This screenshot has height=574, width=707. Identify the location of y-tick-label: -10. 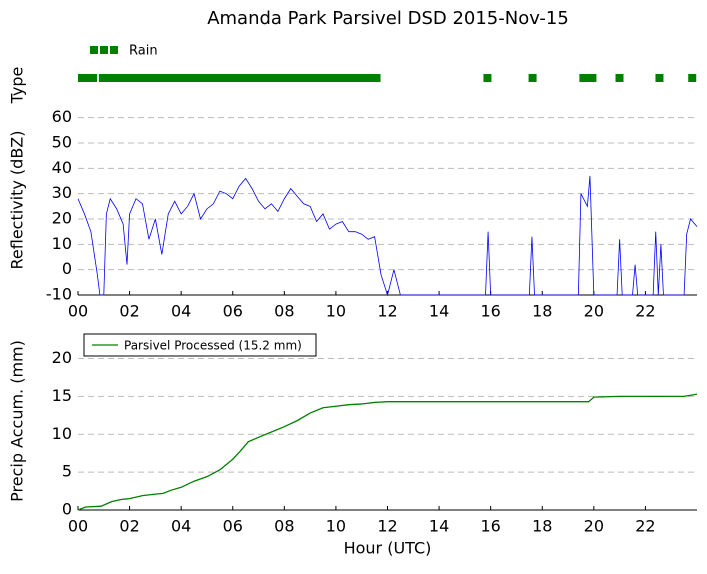
(59, 294).